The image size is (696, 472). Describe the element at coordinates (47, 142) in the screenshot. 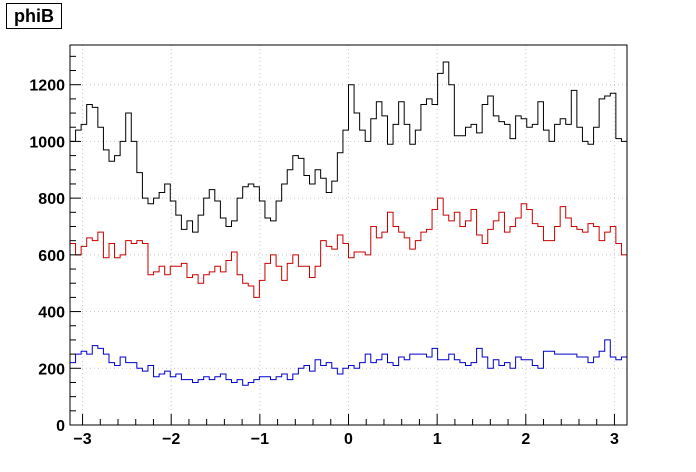

I see `y-tick-label: 1000` at that location.